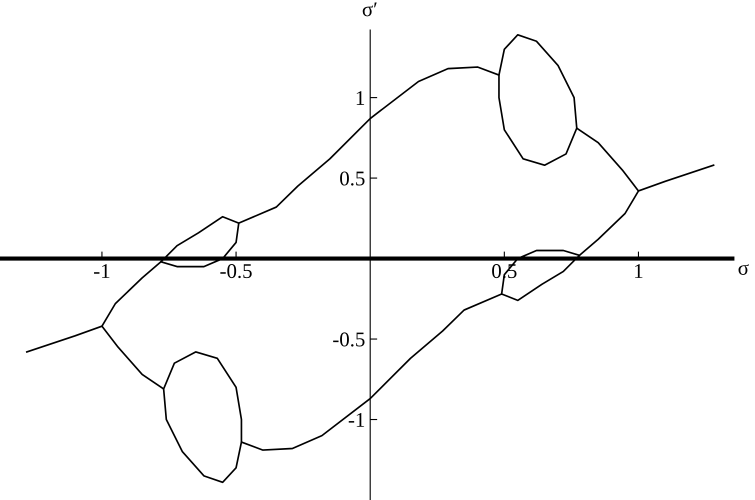  Describe the element at coordinates (102, 271) in the screenshot. I see `x-tick-label: -1` at that location.